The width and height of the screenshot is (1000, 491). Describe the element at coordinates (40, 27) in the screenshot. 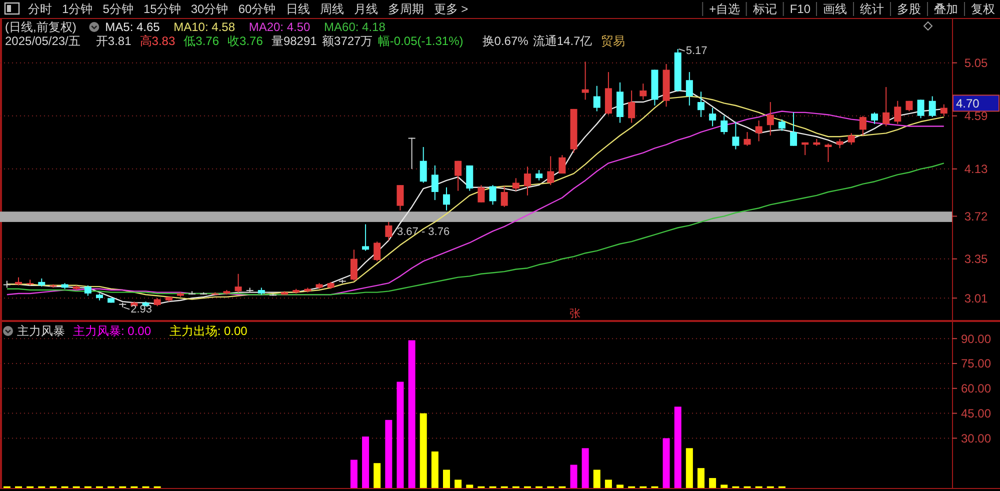

I see `chart-title: (日线,前复权)` at that location.